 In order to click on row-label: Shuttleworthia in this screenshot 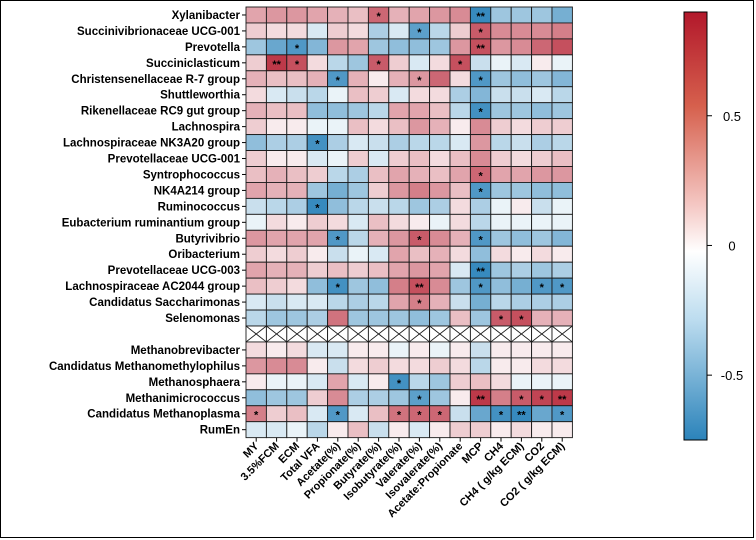, I will do `click(200, 96)`.